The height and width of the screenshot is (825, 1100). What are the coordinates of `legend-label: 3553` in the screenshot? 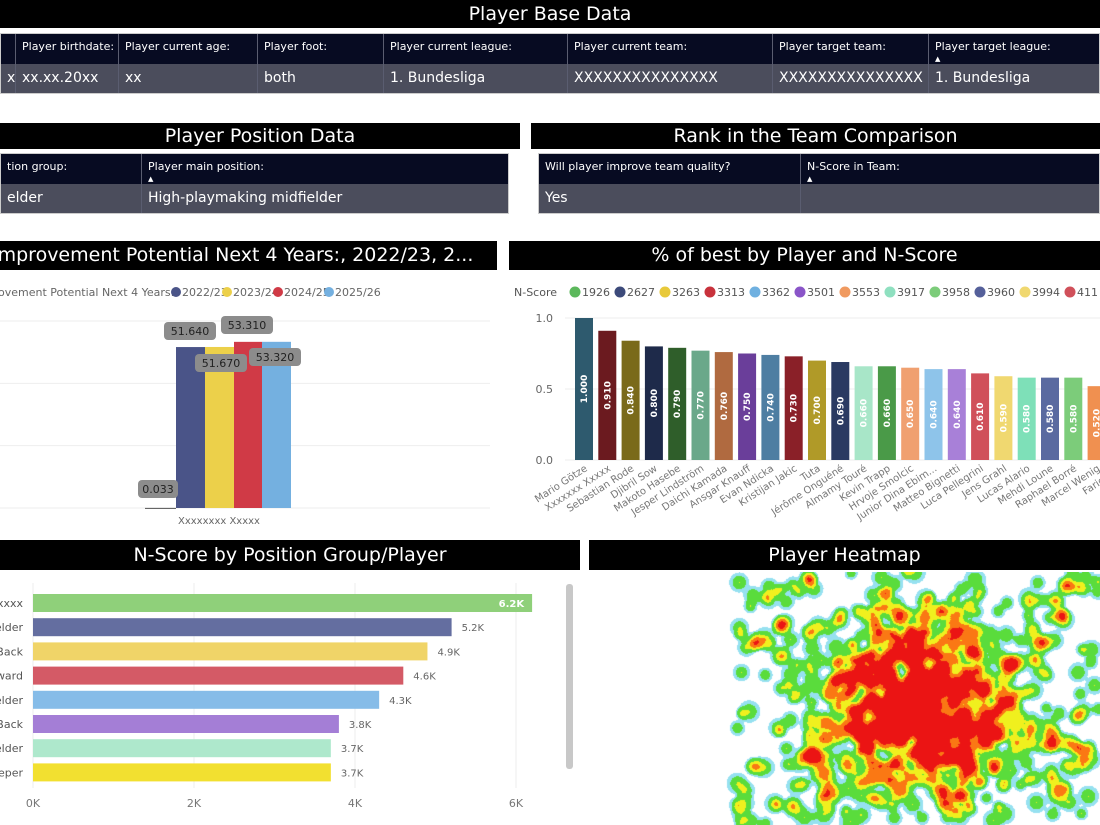 It's located at (866, 292).